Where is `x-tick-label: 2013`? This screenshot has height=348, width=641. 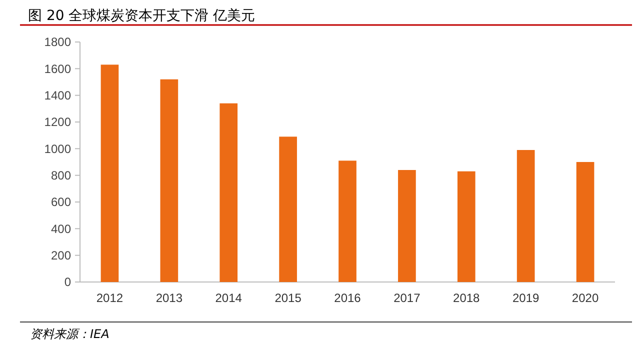
x-tick-label: 2013 is located at coordinates (169, 298).